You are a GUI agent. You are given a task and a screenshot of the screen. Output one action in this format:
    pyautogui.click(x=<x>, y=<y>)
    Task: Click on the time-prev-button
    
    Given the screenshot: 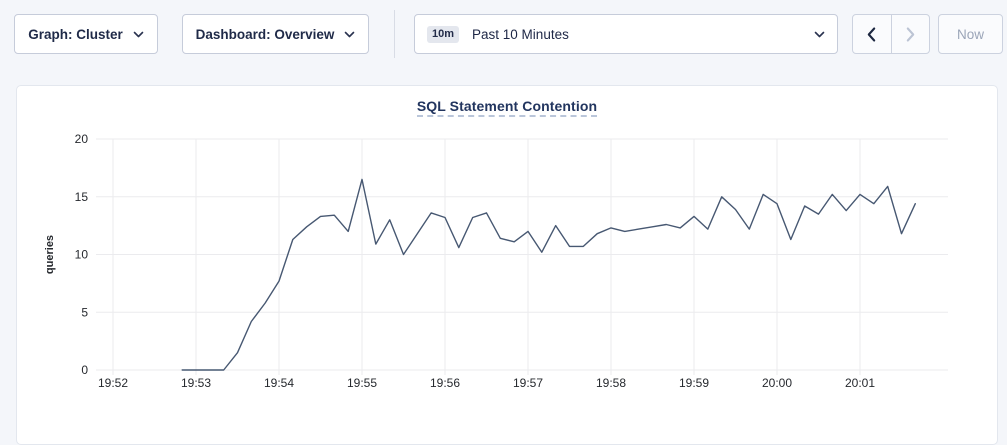 What is the action you would take?
    pyautogui.click(x=872, y=34)
    